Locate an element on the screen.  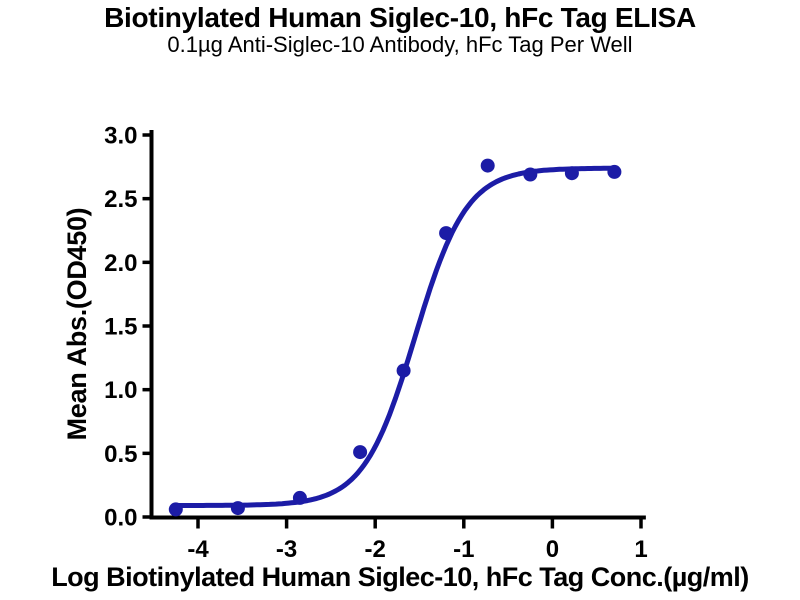
x-tick-label: -4 is located at coordinates (198, 549).